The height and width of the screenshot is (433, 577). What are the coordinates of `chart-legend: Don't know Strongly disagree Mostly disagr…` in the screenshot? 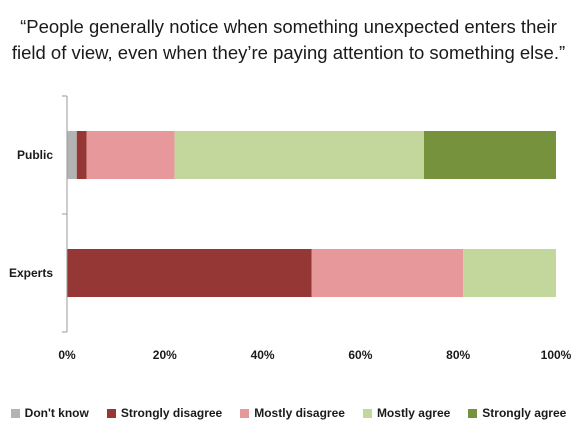 It's located at (288, 413).